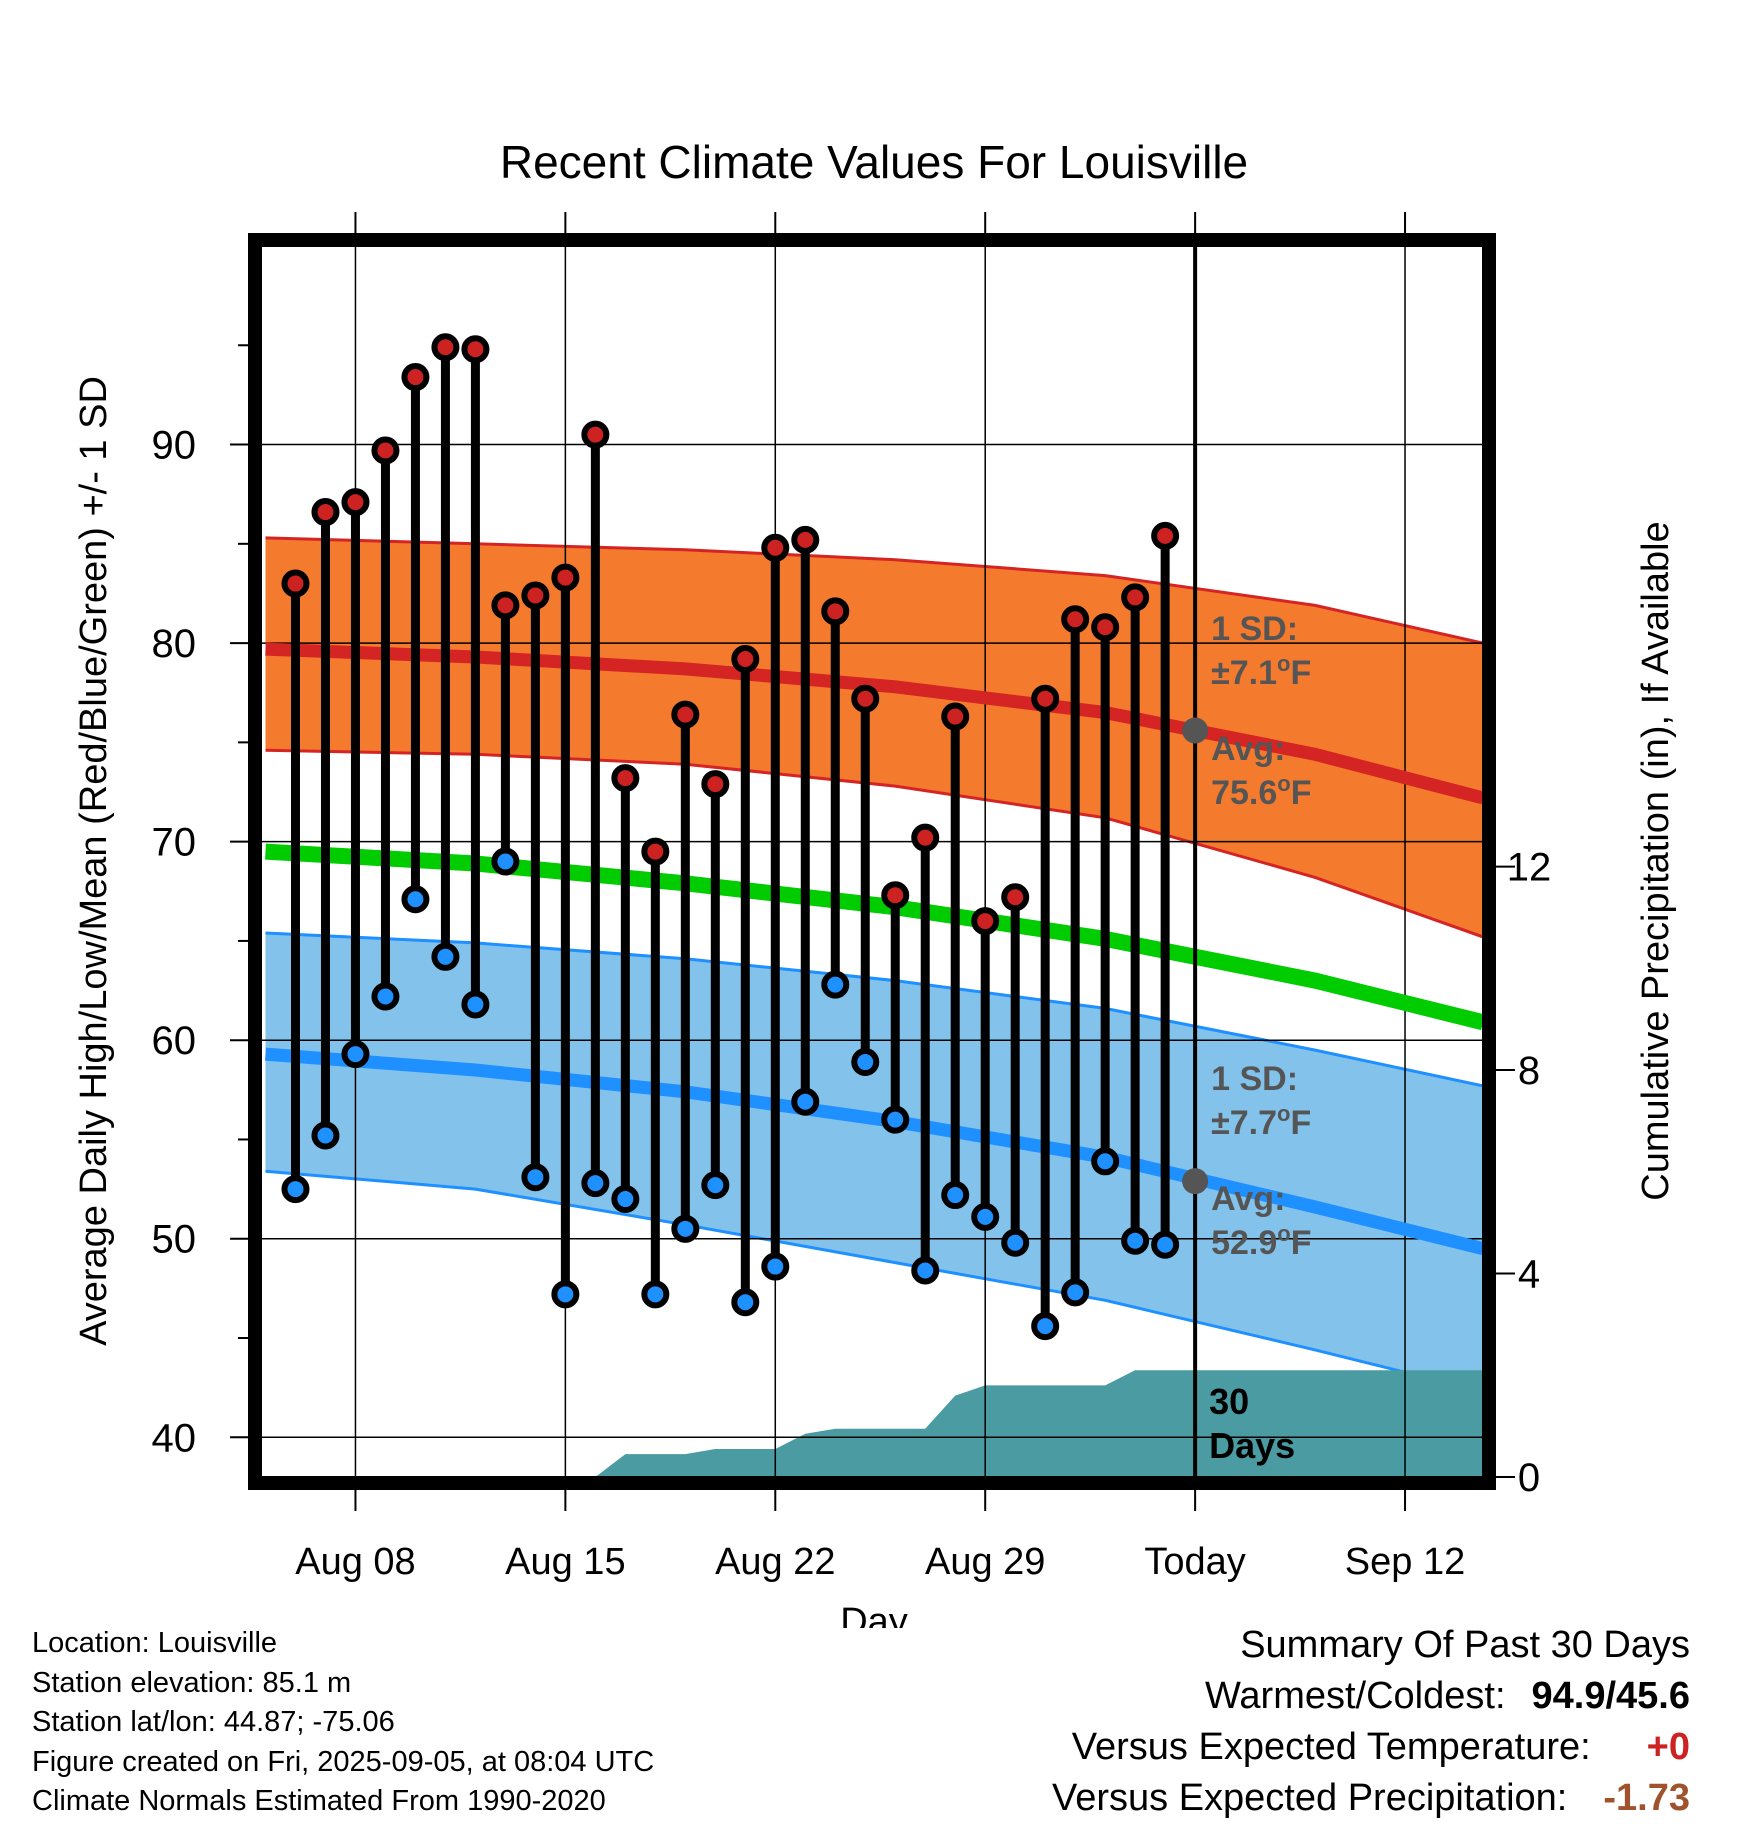  What do you see at coordinates (1261, 1241) in the screenshot?
I see `low-avg-value-annotation: 52.9oF` at bounding box center [1261, 1241].